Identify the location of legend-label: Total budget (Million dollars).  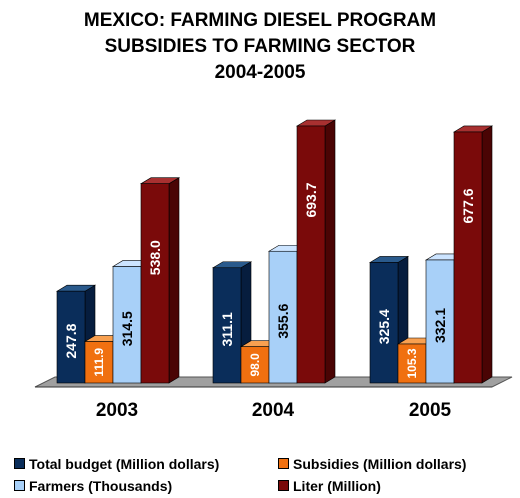
(124, 464).